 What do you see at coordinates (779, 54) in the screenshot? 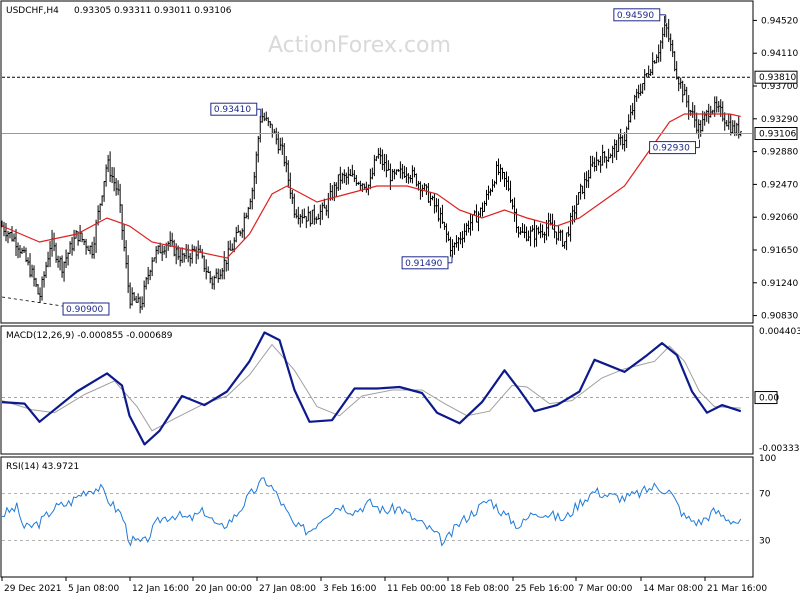
I see `price-y-tick: 0.94110` at bounding box center [779, 54].